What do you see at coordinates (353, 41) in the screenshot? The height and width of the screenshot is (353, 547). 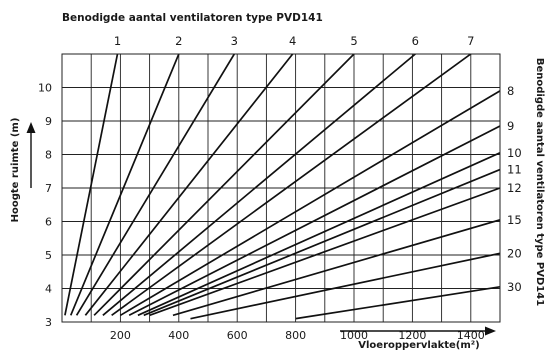 I see `series-label-5: 5` at bounding box center [353, 41].